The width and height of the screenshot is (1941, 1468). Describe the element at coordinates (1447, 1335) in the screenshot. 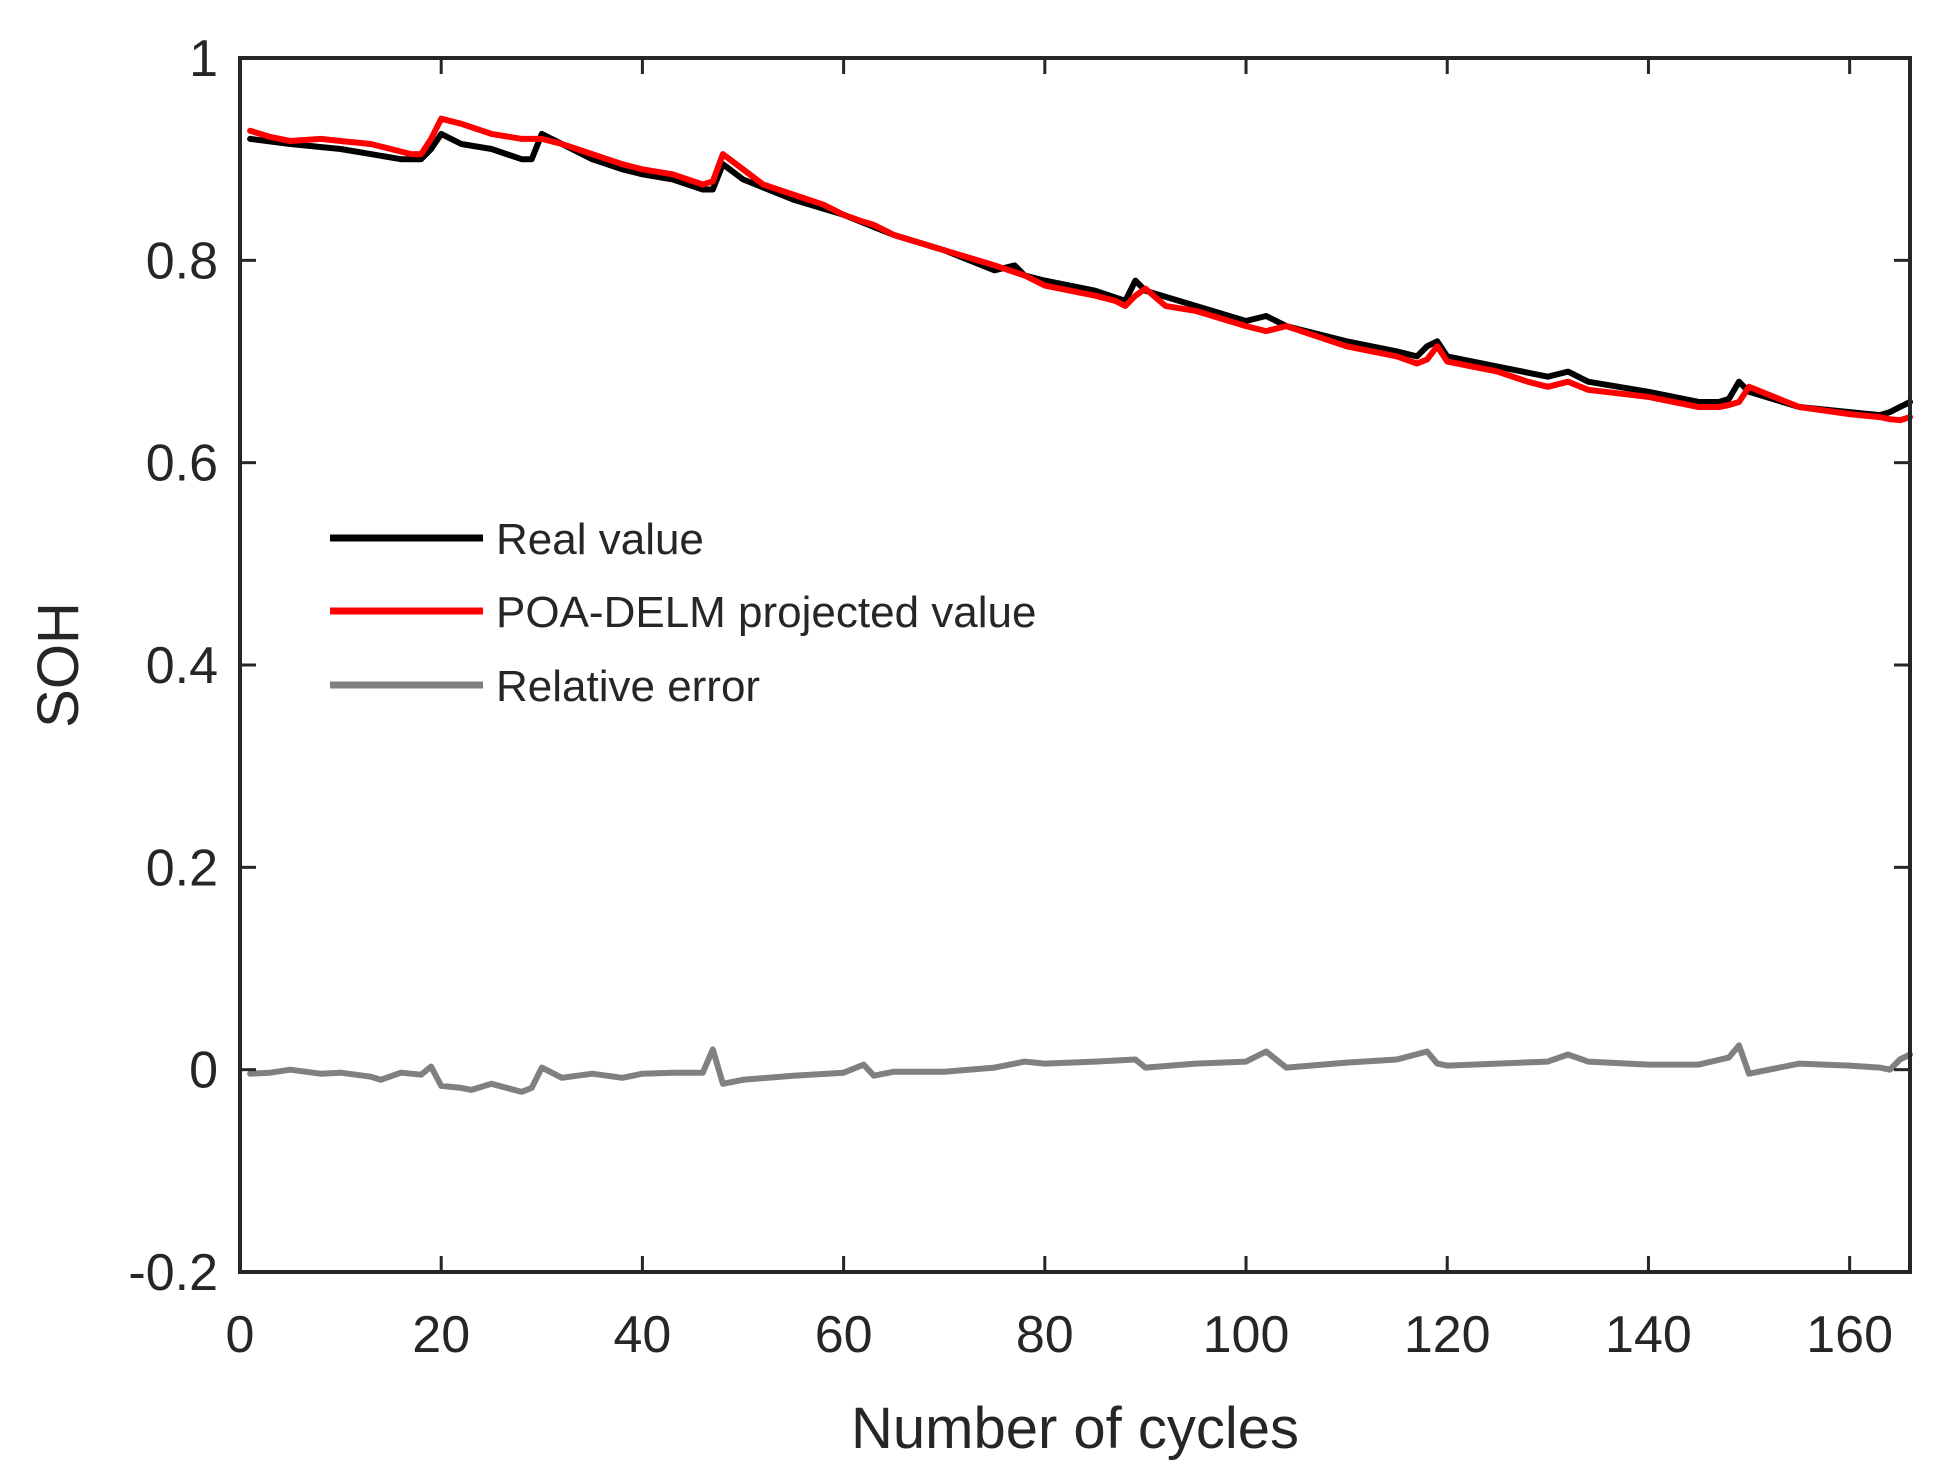

I see `x-tick-label: 120` at that location.